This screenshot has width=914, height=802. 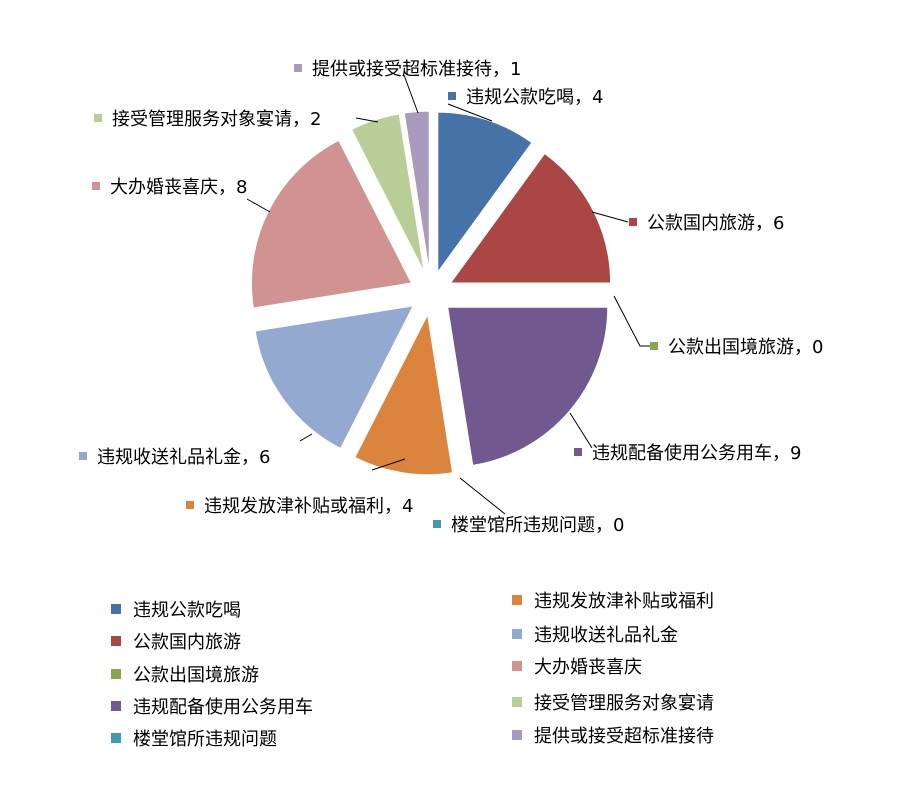 What do you see at coordinates (606, 635) in the screenshot?
I see `legend-label: 违规收送礼品礼金` at bounding box center [606, 635].